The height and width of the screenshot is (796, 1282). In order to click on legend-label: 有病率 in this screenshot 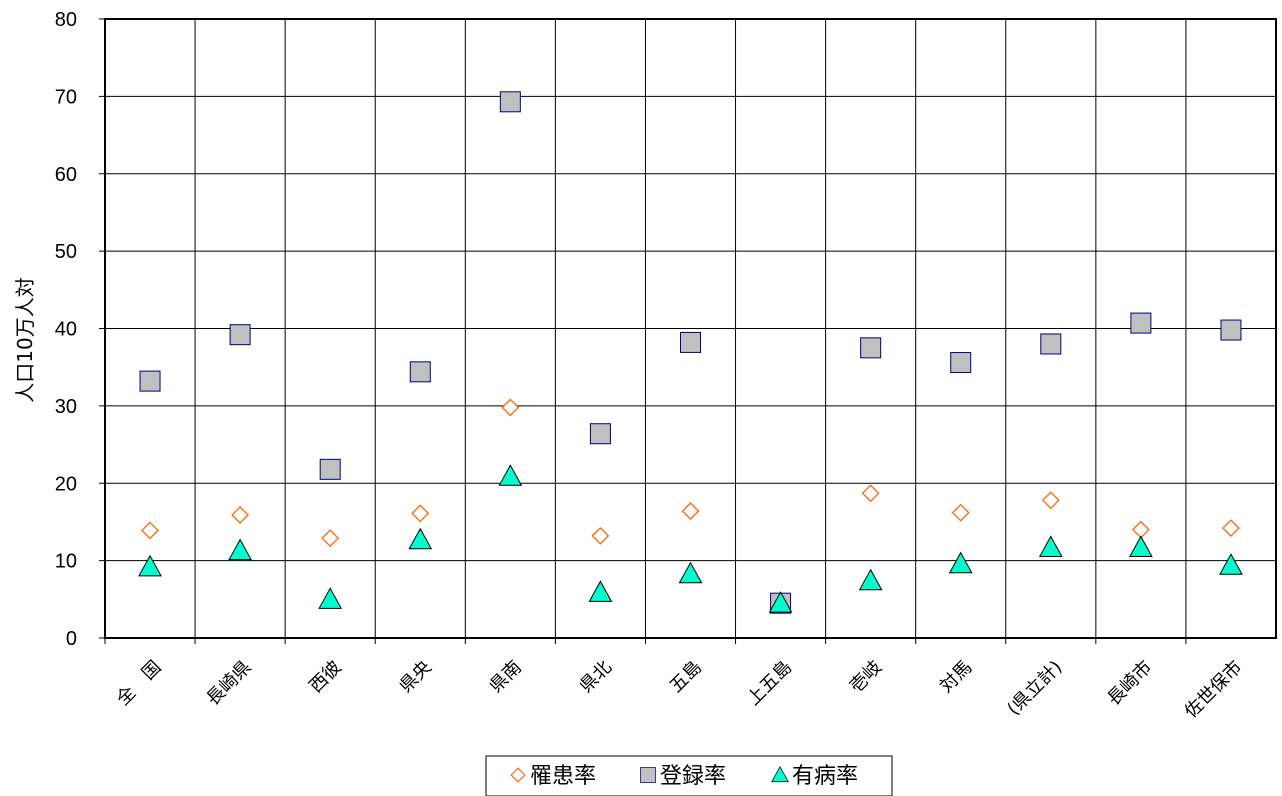, I will do `click(825, 776)`.